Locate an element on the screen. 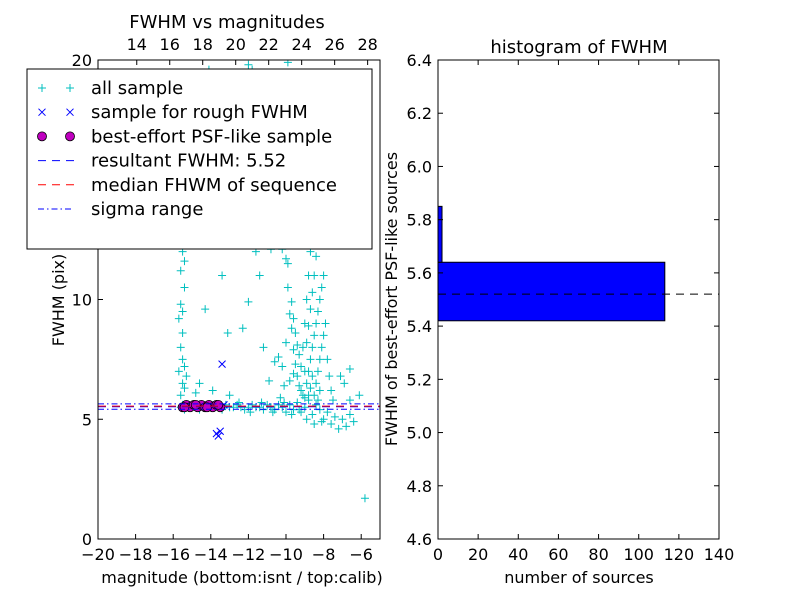 This screenshot has width=800, height=605. x-tick-label: 40 is located at coordinates (518, 554).